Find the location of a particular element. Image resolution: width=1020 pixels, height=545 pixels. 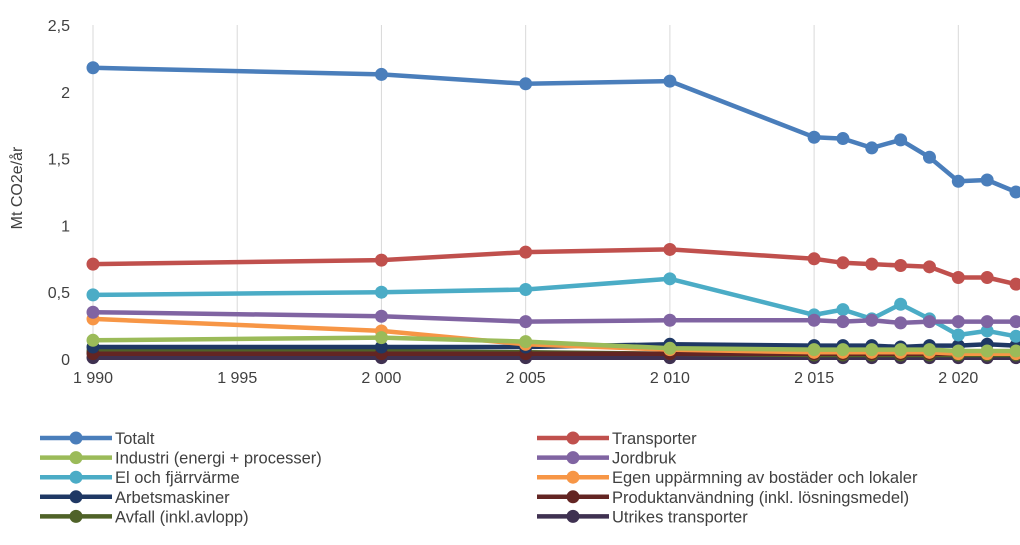

legend-item: Arbetsmaskiner is located at coordinates (135, 498).